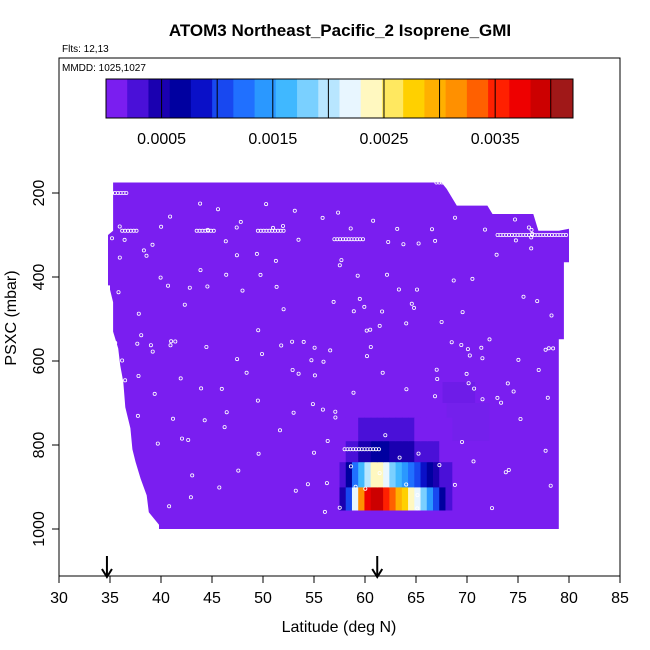  Describe the element at coordinates (339, 591) in the screenshot. I see `x-axis: 30 35 40 45 50 55 60 65 70 75 80 85` at that location.